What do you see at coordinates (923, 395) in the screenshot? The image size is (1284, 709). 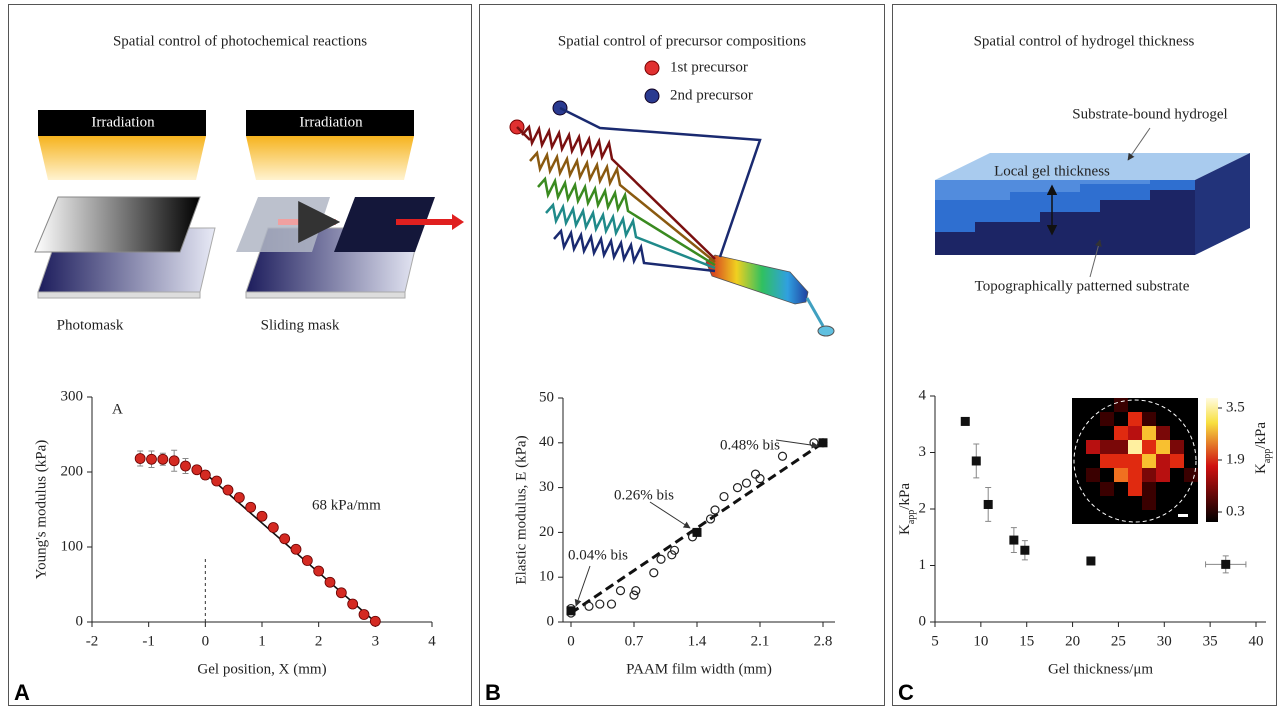 I see `y-tick-label: 4` at bounding box center [923, 395].